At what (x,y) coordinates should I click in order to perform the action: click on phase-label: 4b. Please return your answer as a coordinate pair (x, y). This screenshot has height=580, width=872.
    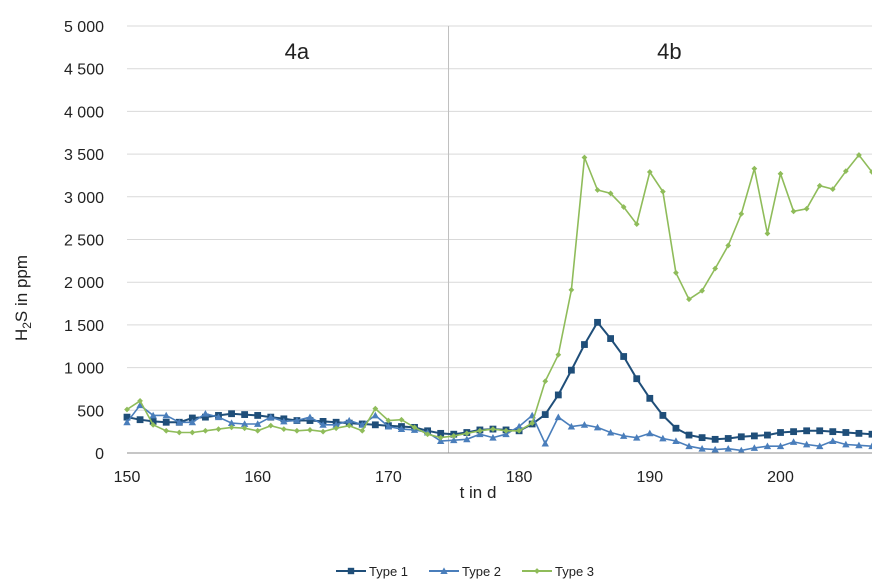
    Looking at the image, I should click on (669, 51).